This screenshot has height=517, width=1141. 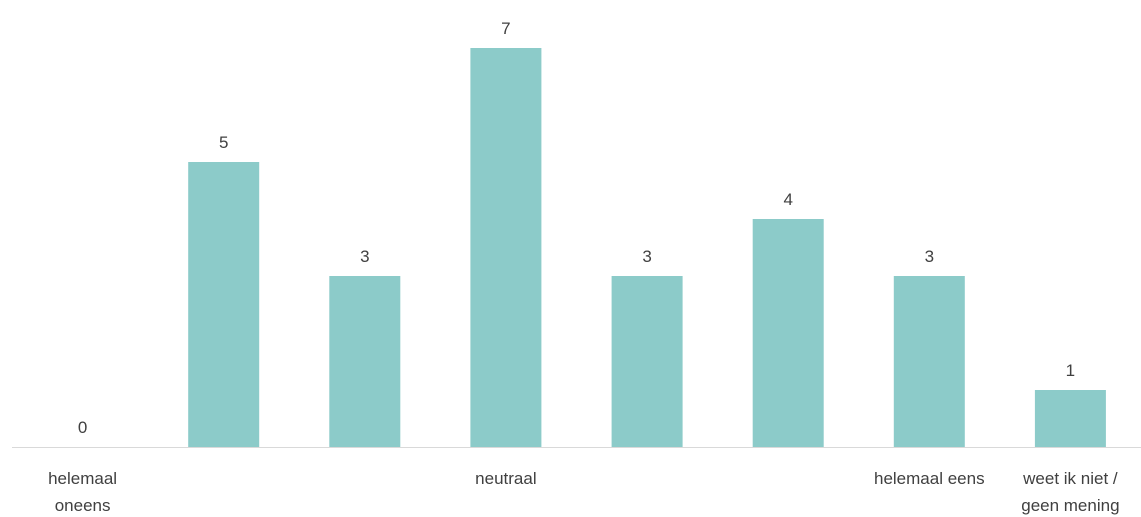 I want to click on category-label-line: helemaal, so click(x=82, y=478).